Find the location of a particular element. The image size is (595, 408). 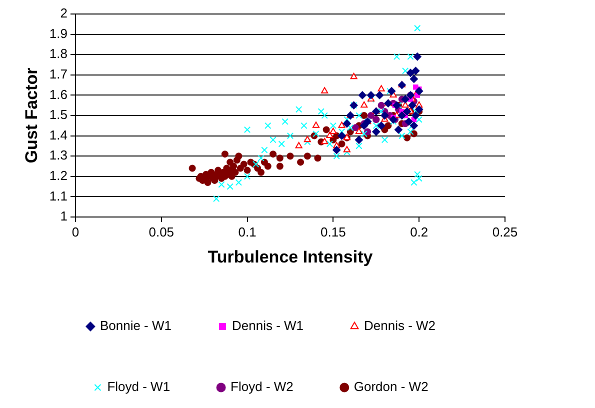

legend-label: Gordon - W2 is located at coordinates (391, 386).